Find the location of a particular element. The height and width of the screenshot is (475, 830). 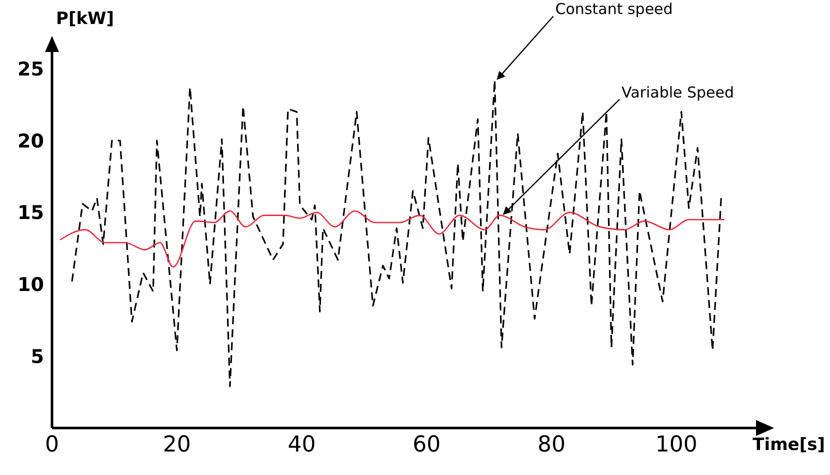

y-axis-title: P[kW] is located at coordinates (85, 19).